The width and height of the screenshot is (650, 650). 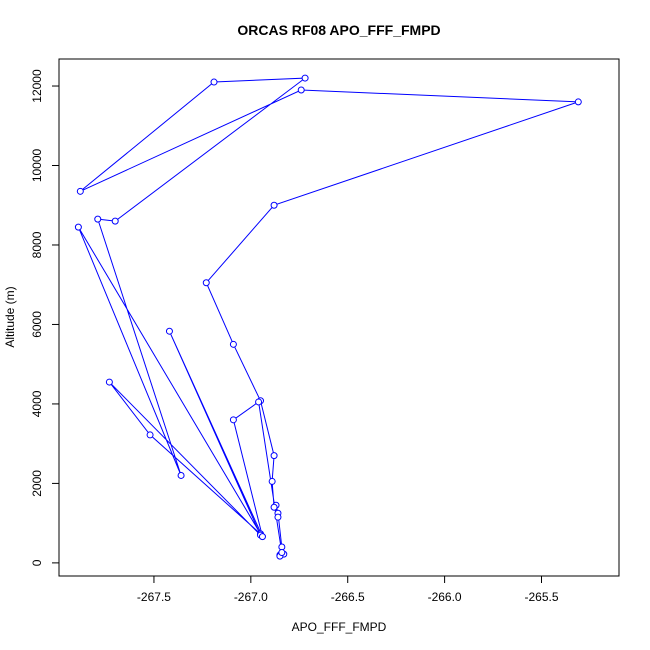 I want to click on y-tick-label: 4000, so click(x=37, y=403).